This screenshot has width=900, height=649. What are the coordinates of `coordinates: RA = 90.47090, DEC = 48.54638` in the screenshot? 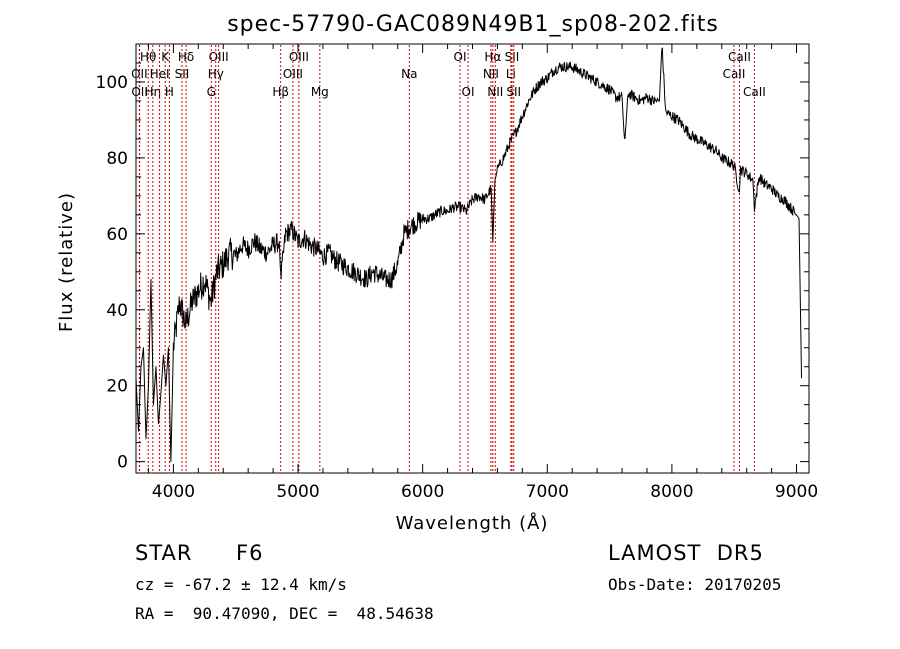 It's located at (284, 613).